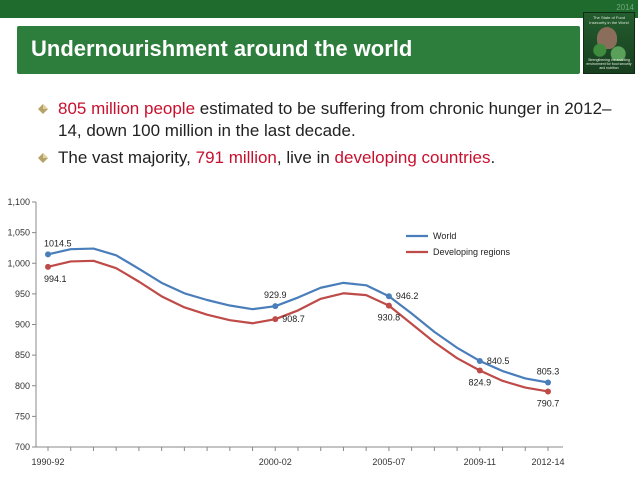 Image resolution: width=638 pixels, height=479 pixels. Describe the element at coordinates (22, 294) in the screenshot. I see `y-tick-label: 950` at that location.